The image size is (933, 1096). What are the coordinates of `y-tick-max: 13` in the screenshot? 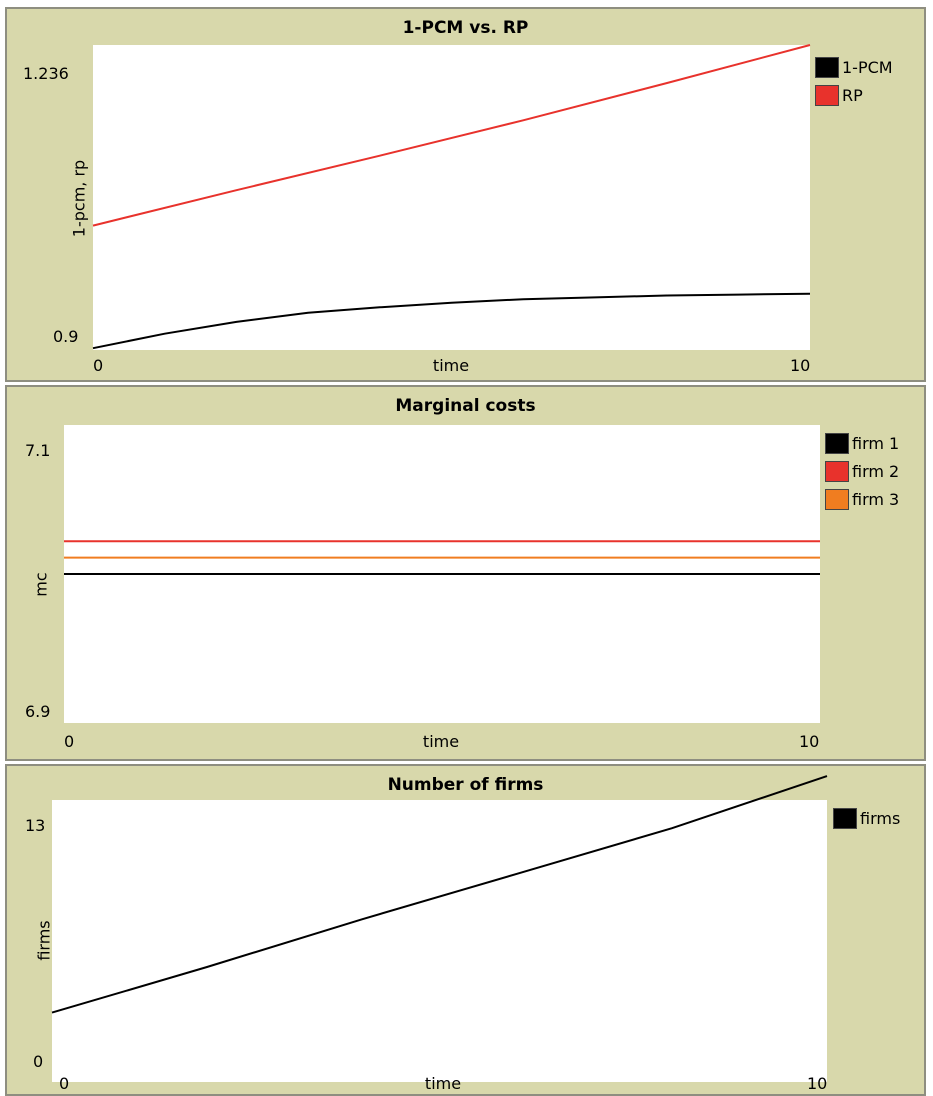 It's located at (35, 825).